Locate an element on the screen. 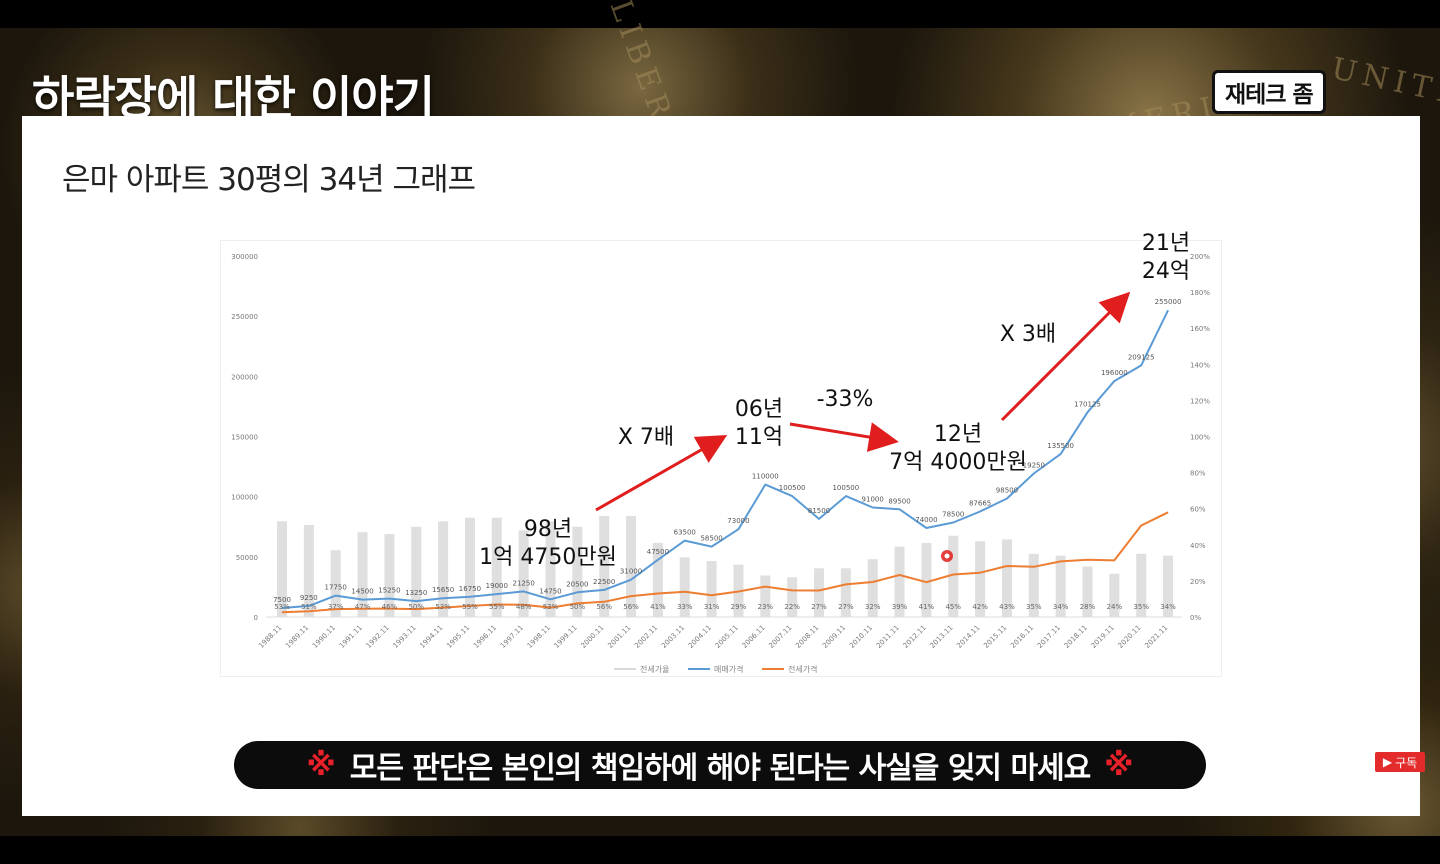 The width and height of the screenshot is (1440, 864). jeonse-price-line is located at coordinates (725, 562).